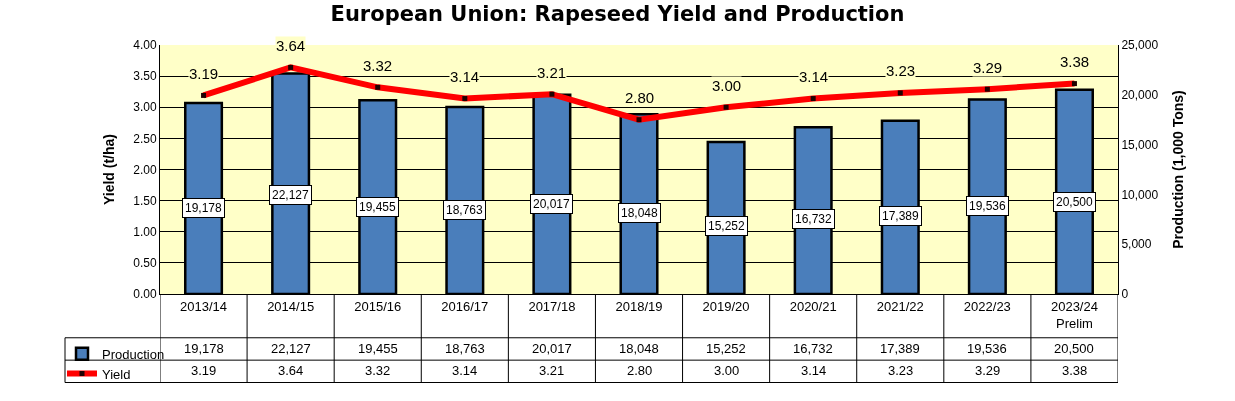 This screenshot has height=401, width=1235. I want to click on y2-axis-title: Production (1,000 Tons), so click(1177, 169).